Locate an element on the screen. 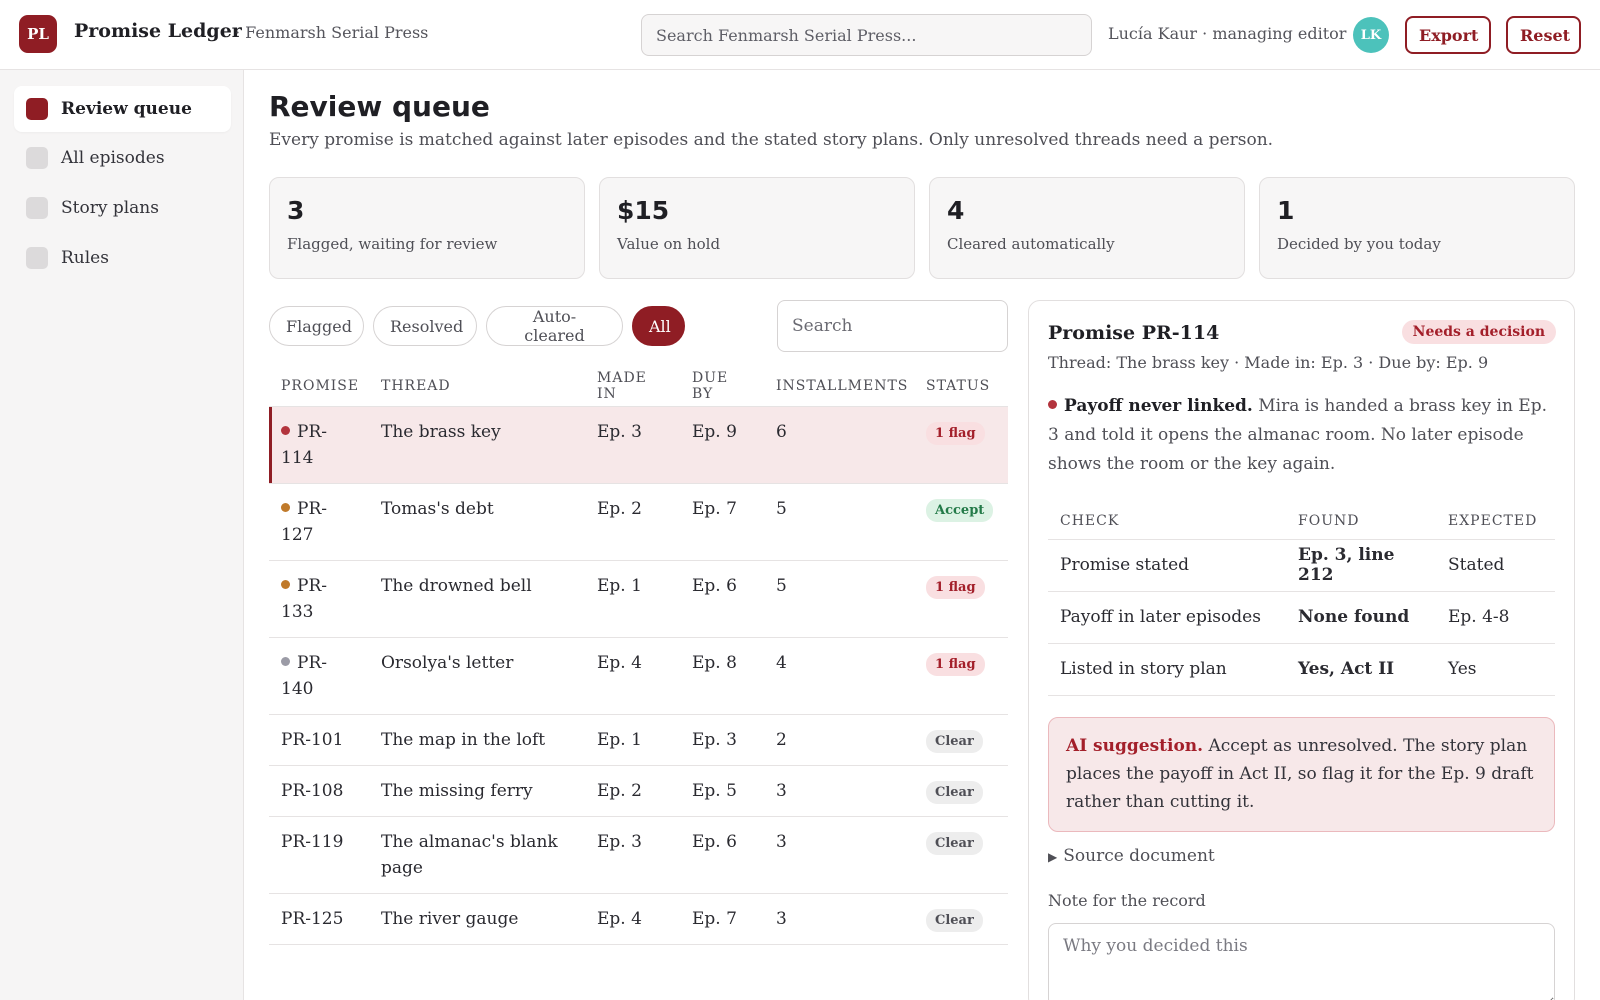  table-row: PR-127 Tomas's debt Ep. 2 Ep. 7 5 Accept is located at coordinates (638, 521).